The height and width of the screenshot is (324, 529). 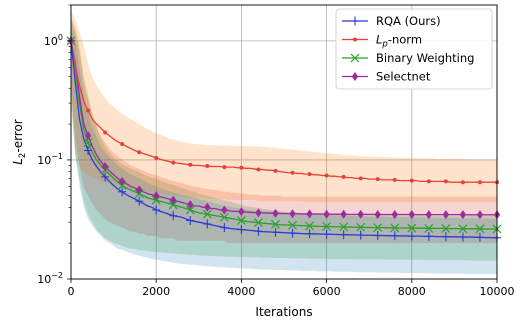 I want to click on legend-item-selectnet: Selectnet, so click(x=386, y=77).